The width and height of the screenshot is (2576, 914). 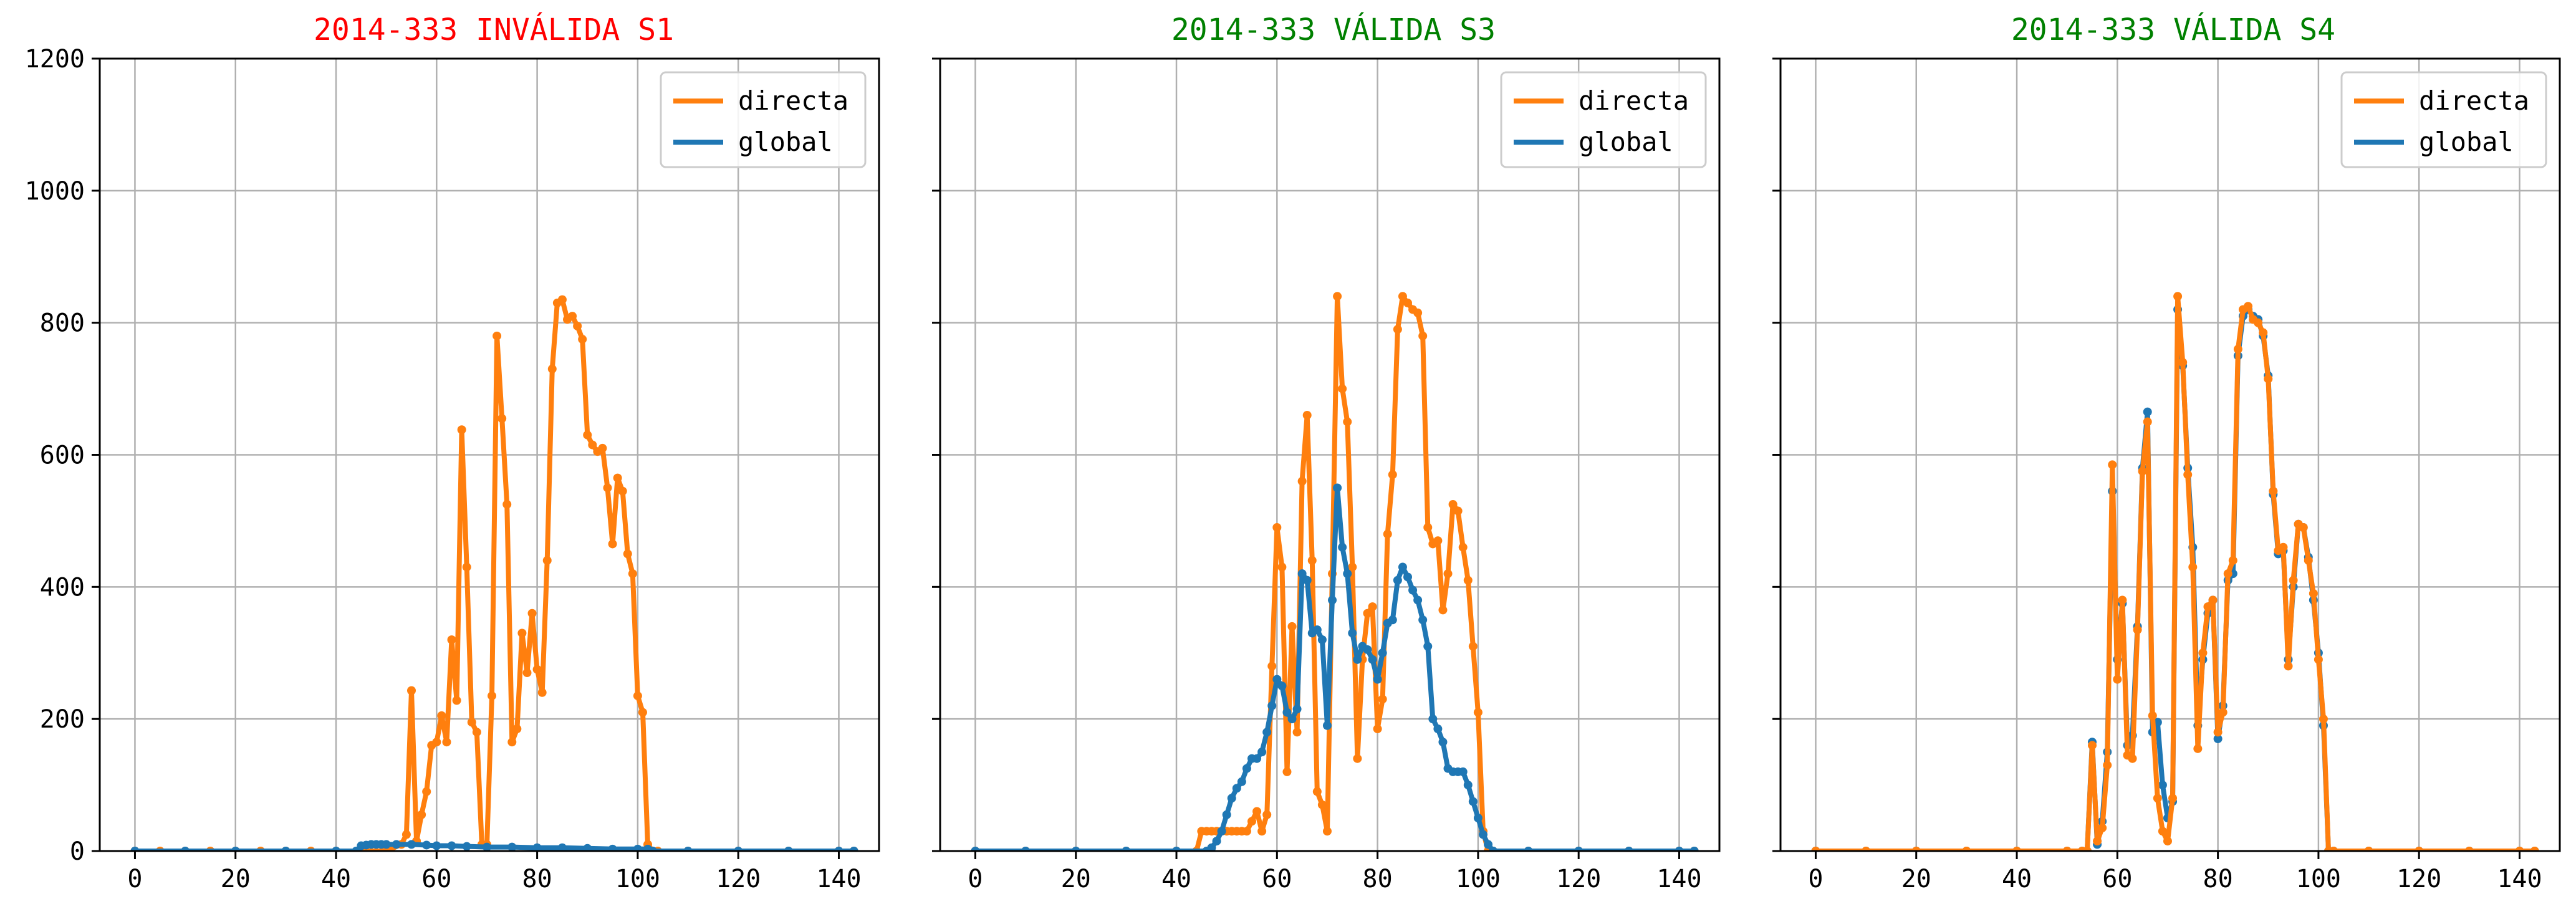 What do you see at coordinates (1916, 879) in the screenshot?
I see `x-tick-label: 20` at bounding box center [1916, 879].